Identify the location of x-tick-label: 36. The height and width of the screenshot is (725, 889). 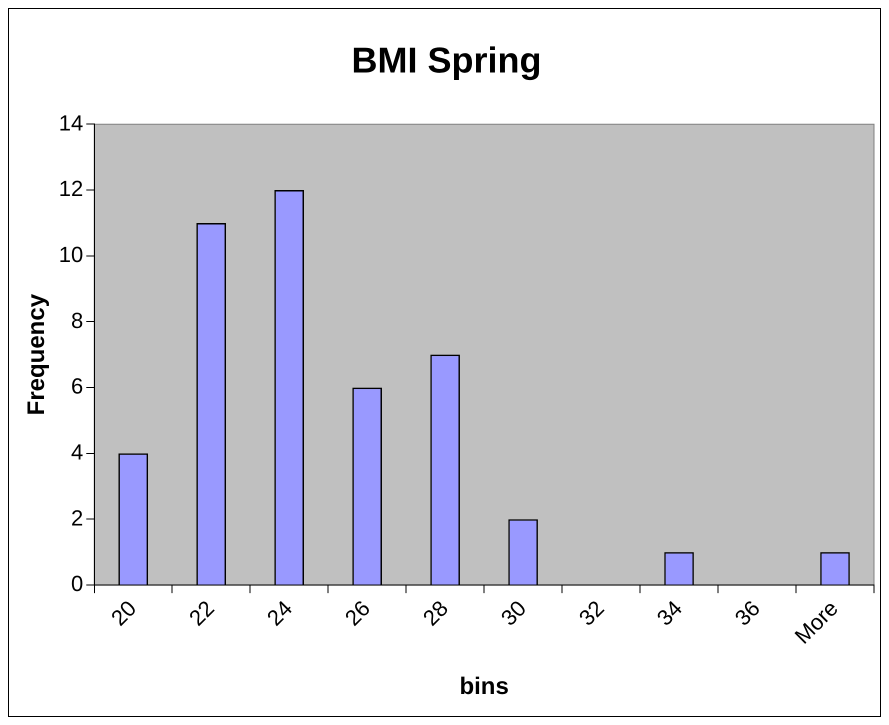
(747, 613).